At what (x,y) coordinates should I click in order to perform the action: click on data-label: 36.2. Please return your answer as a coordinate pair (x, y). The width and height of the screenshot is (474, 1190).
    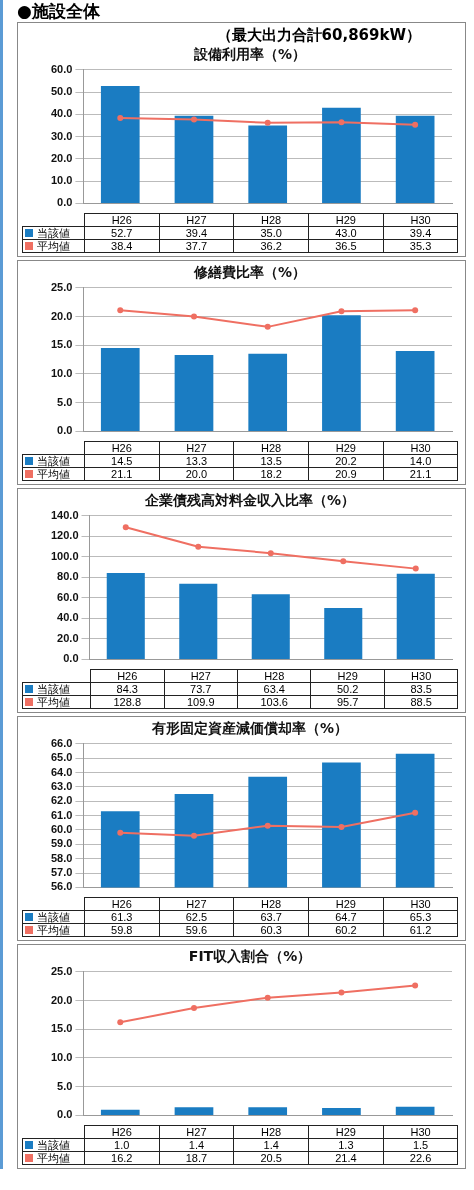
    Looking at the image, I should click on (271, 246).